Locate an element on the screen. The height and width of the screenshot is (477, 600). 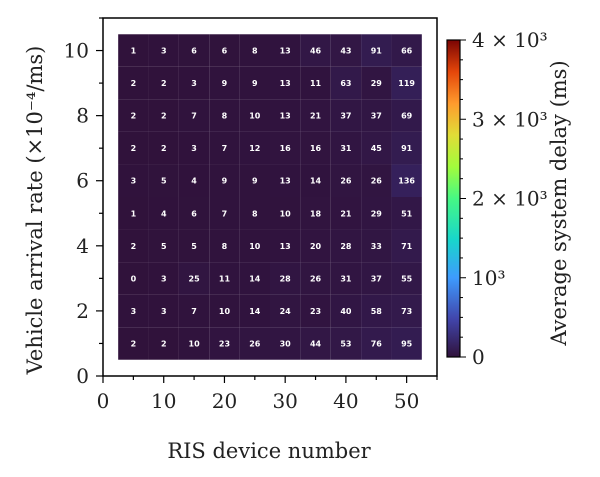
colorbar-label: Average system delay (ms) is located at coordinates (559, 203).